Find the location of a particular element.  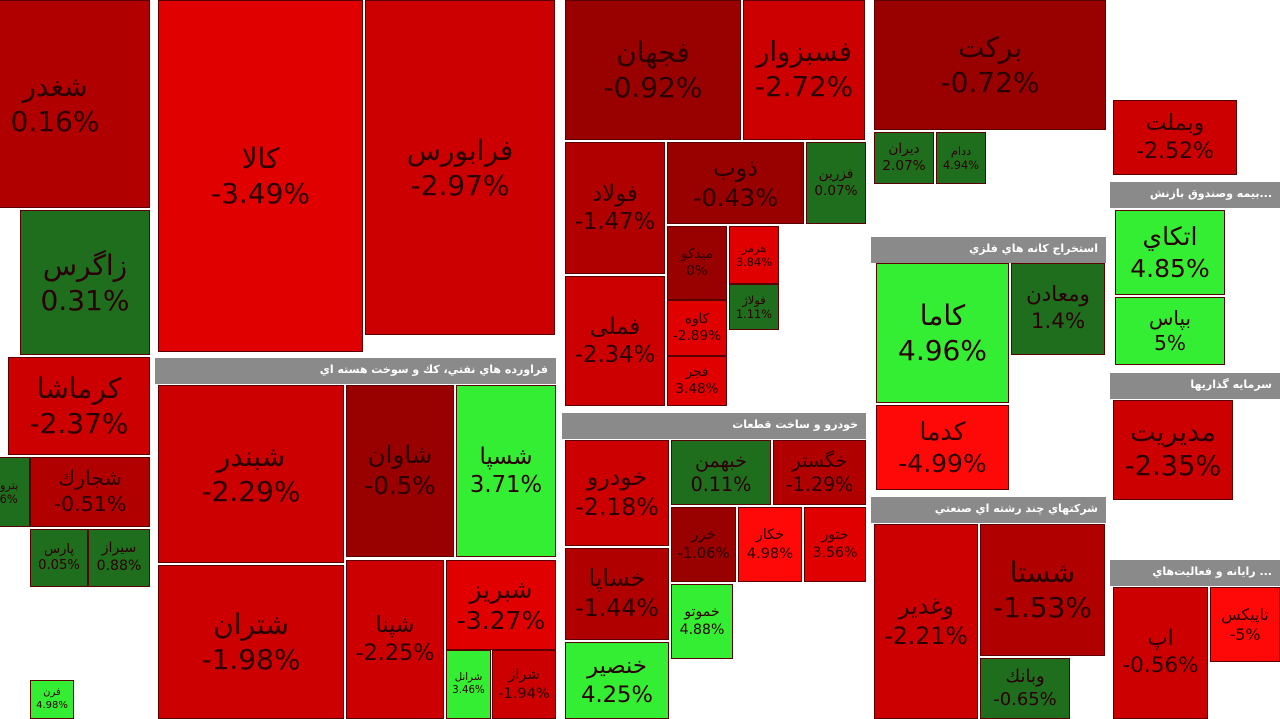

stock-tile: فولاد -1.47% is located at coordinates (615, 208).